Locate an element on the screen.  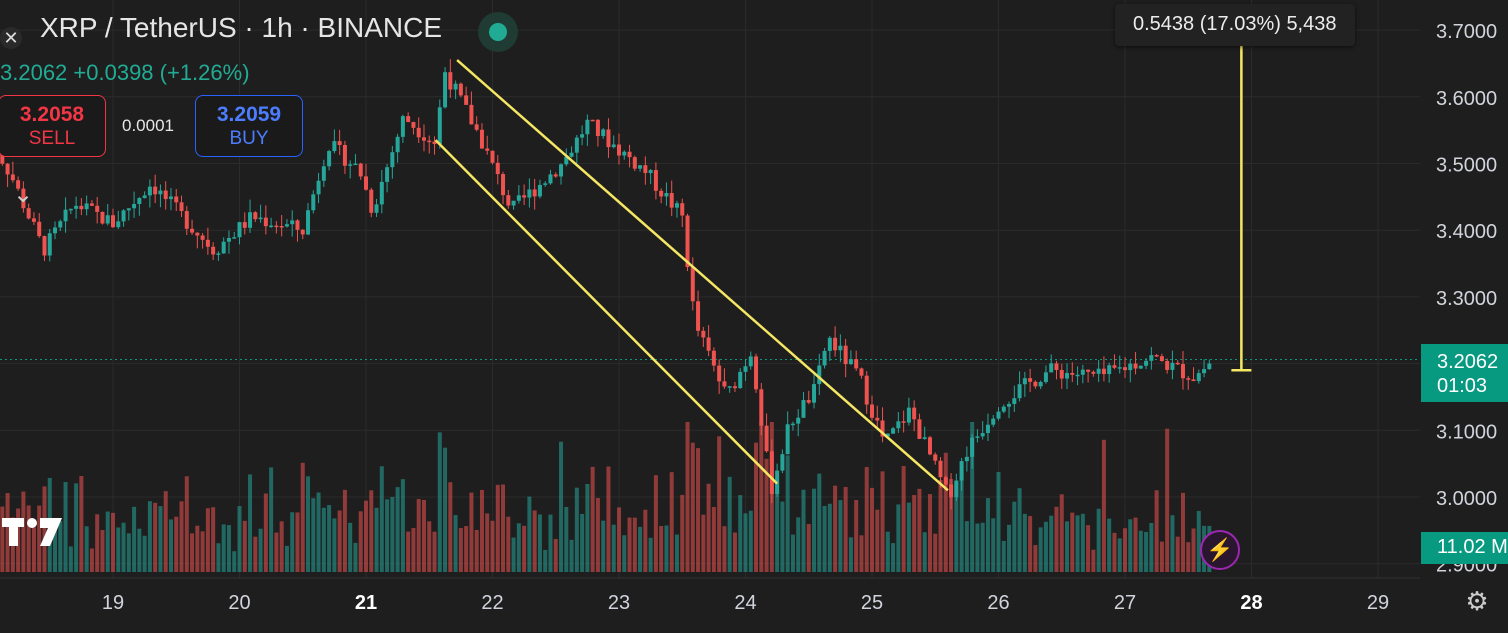
x-tick-label: 28 is located at coordinates (1251, 603).